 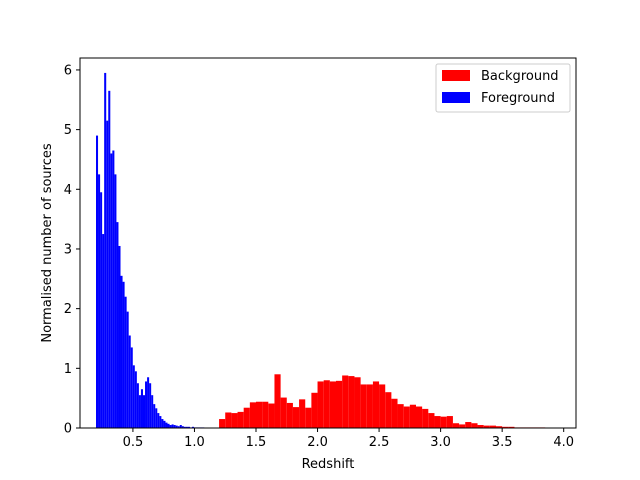 What do you see at coordinates (456, 97) in the screenshot?
I see `legend-swatch-foreground` at bounding box center [456, 97].